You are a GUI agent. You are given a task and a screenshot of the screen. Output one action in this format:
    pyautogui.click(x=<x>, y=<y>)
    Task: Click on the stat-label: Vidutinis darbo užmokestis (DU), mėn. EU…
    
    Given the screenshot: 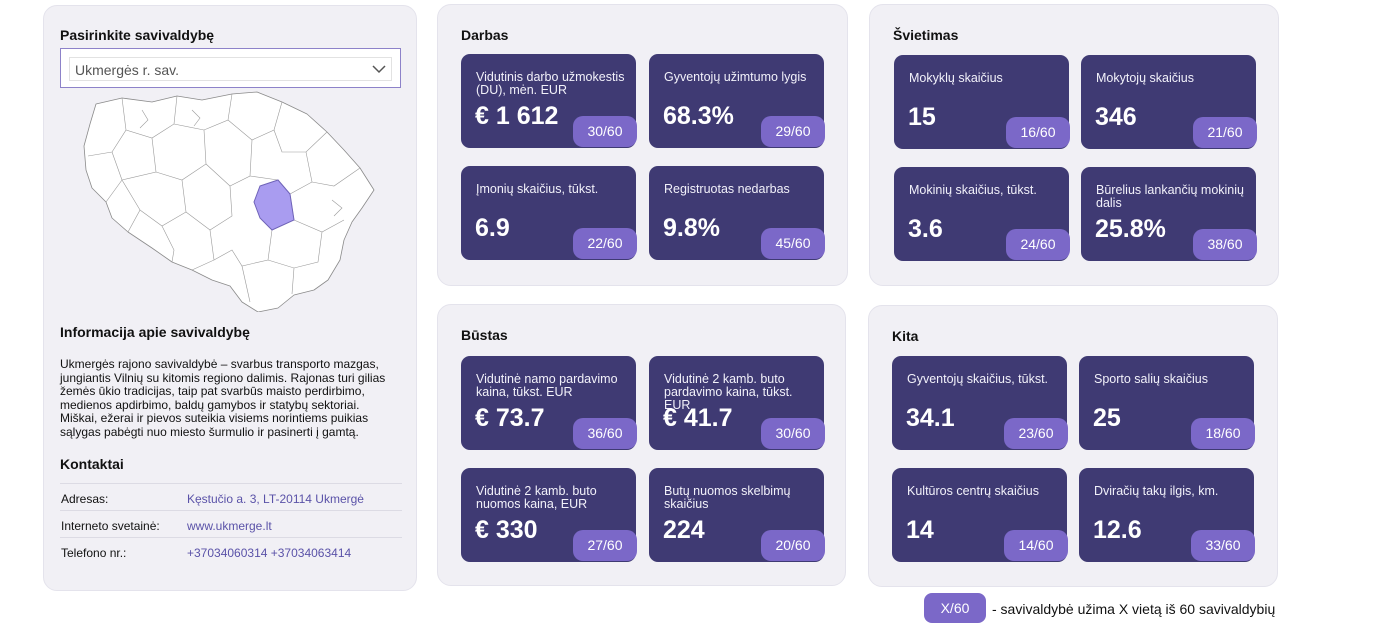 What is the action you would take?
    pyautogui.click(x=550, y=83)
    